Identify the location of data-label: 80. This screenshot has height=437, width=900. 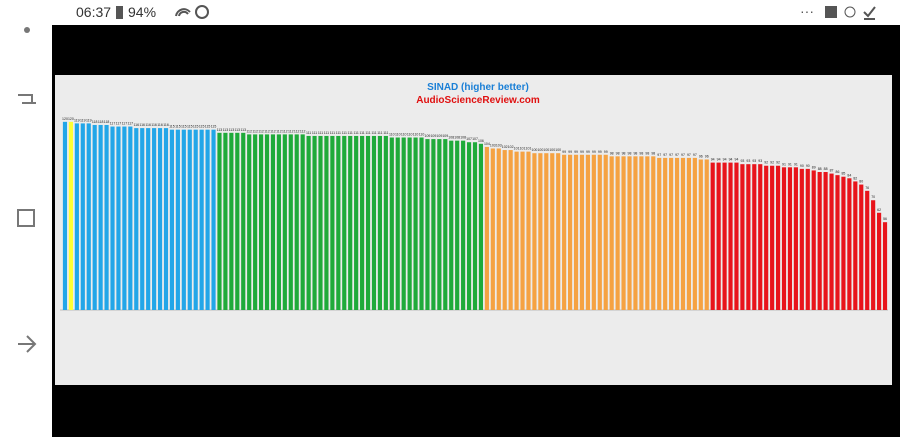
(861, 182).